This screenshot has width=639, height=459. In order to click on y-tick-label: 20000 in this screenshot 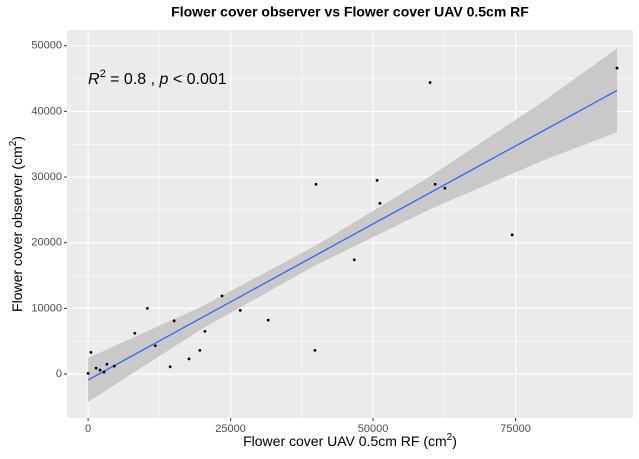, I will do `click(46, 243)`.